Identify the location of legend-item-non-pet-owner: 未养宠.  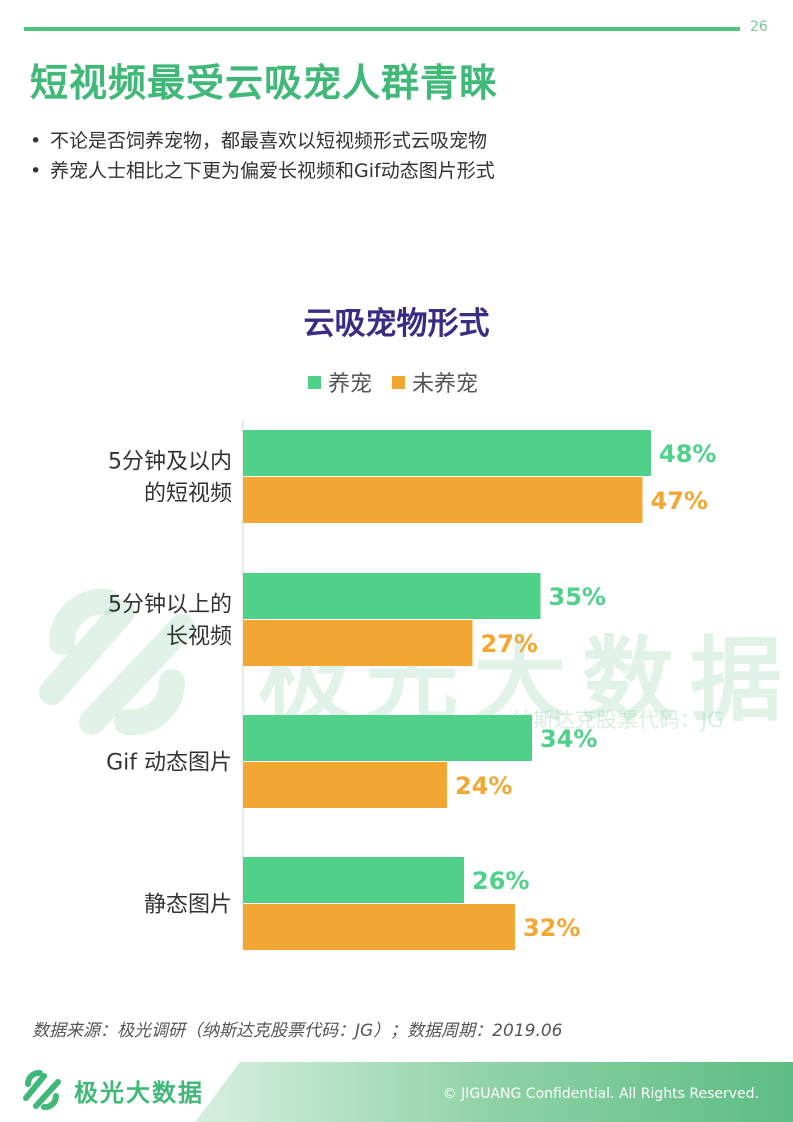
(435, 382).